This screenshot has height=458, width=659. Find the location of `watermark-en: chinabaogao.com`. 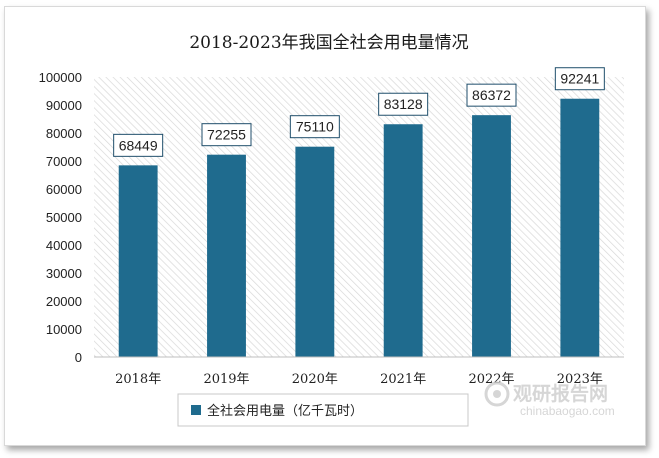

watermark-en: chinabaogao.com is located at coordinates (567, 411).